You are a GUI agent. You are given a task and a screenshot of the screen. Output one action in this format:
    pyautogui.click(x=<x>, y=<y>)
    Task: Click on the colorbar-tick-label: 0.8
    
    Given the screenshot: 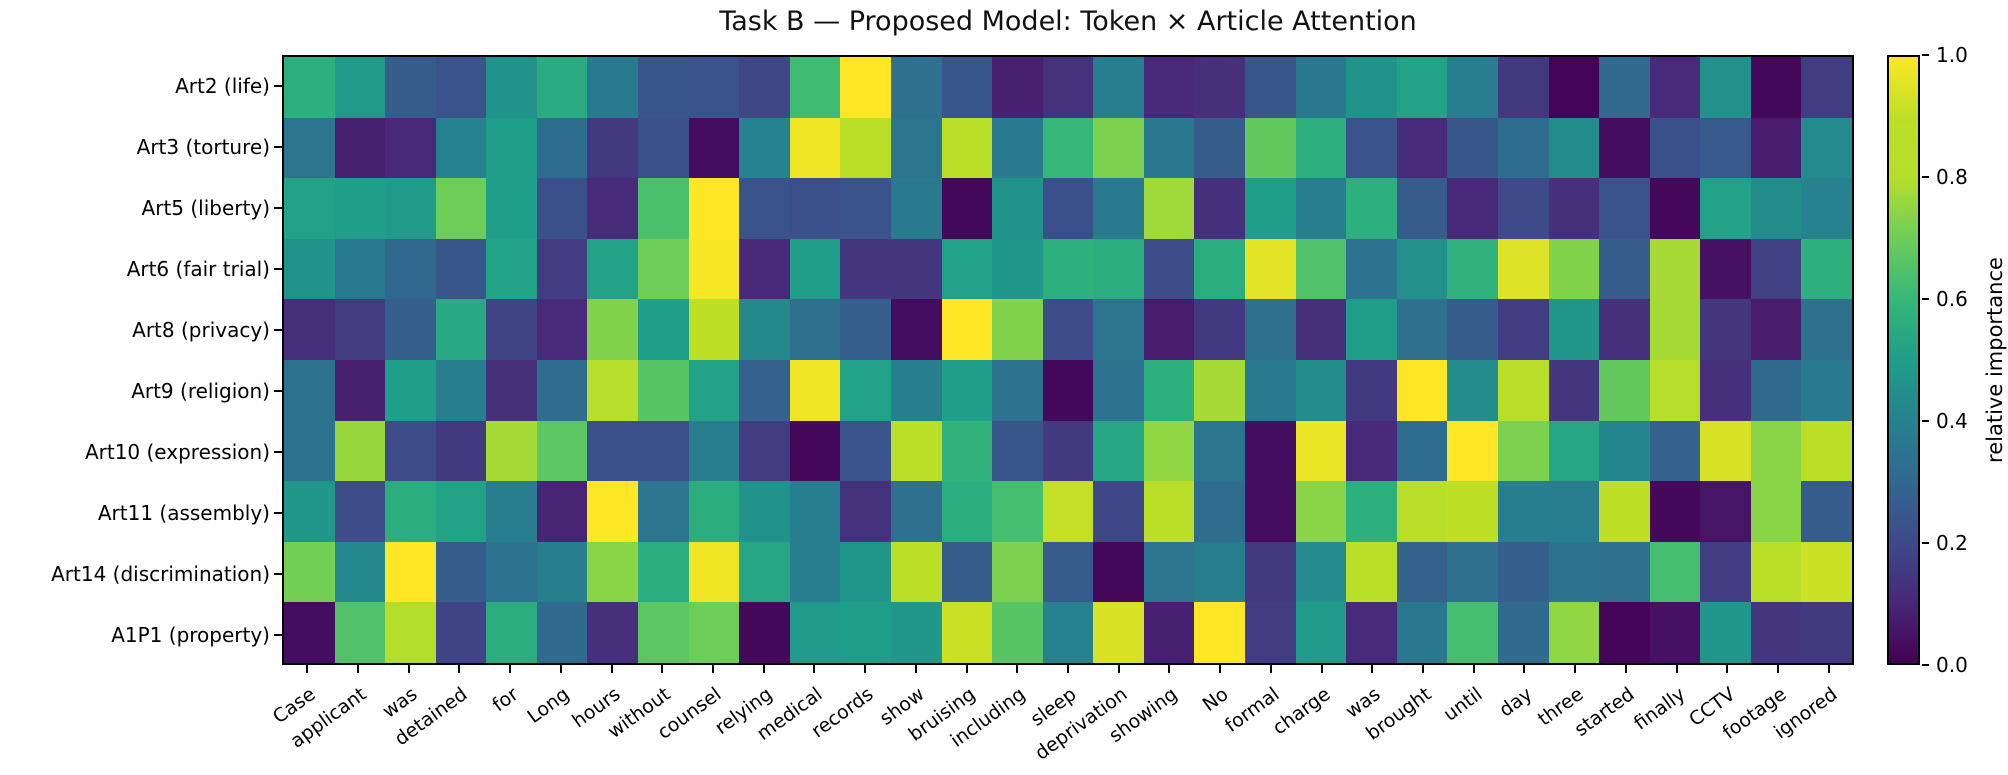 What is the action you would take?
    pyautogui.click(x=1952, y=177)
    